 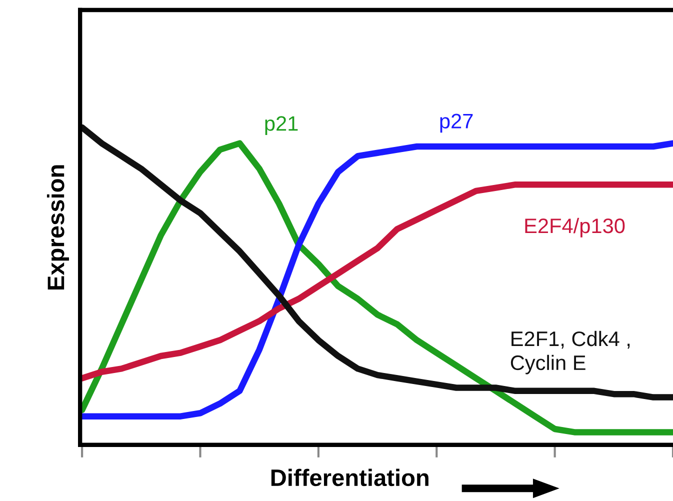 What do you see at coordinates (349, 477) in the screenshot?
I see `x-axis-title: Differentiation` at bounding box center [349, 477].